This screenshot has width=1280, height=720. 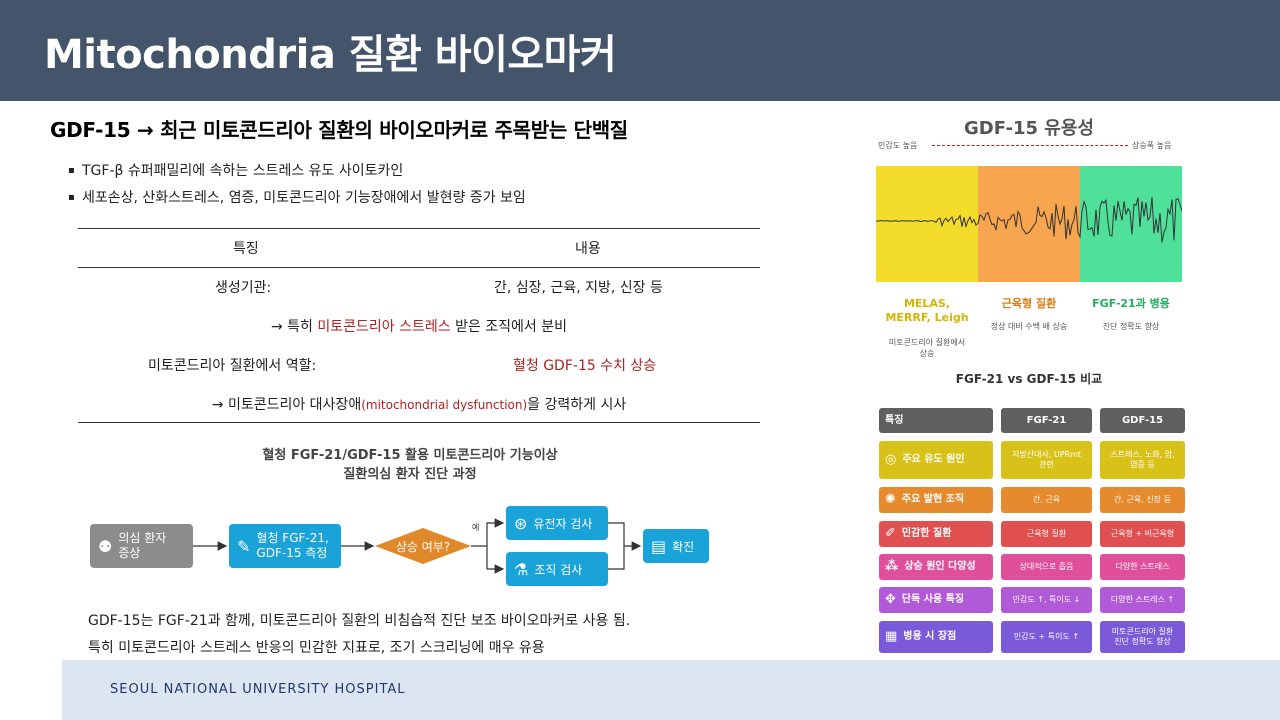 What do you see at coordinates (898, 145) in the screenshot?
I see `axis-left-label: 민감도 높음` at bounding box center [898, 145].